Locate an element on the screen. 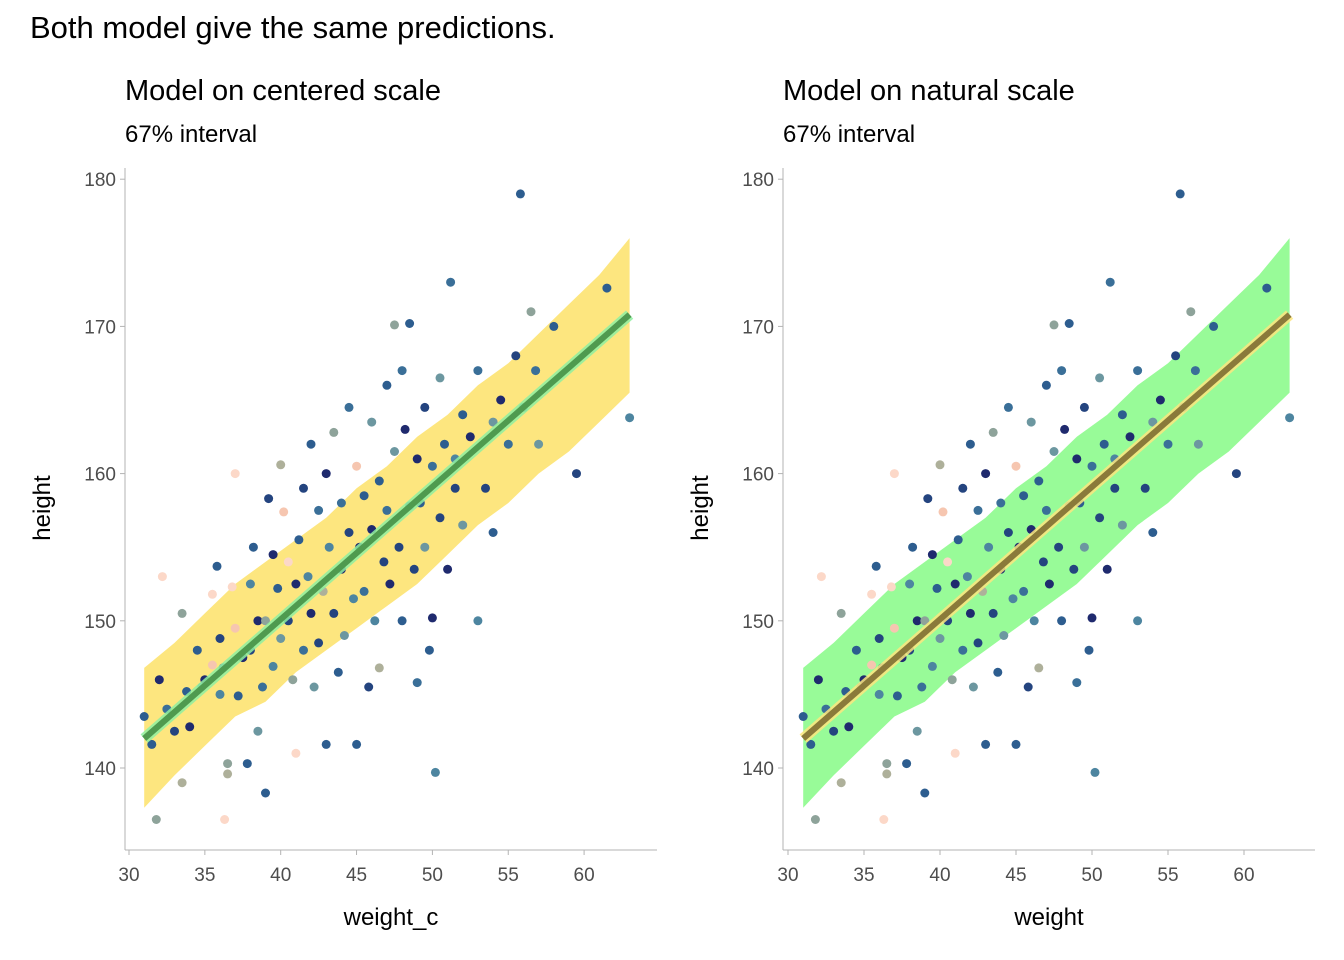  y-tick-label: 170 is located at coordinates (100, 327).